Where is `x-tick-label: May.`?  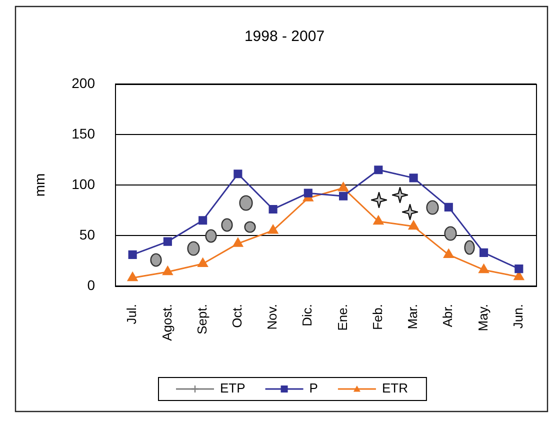
x-tick-label: May. is located at coordinates (482, 318).